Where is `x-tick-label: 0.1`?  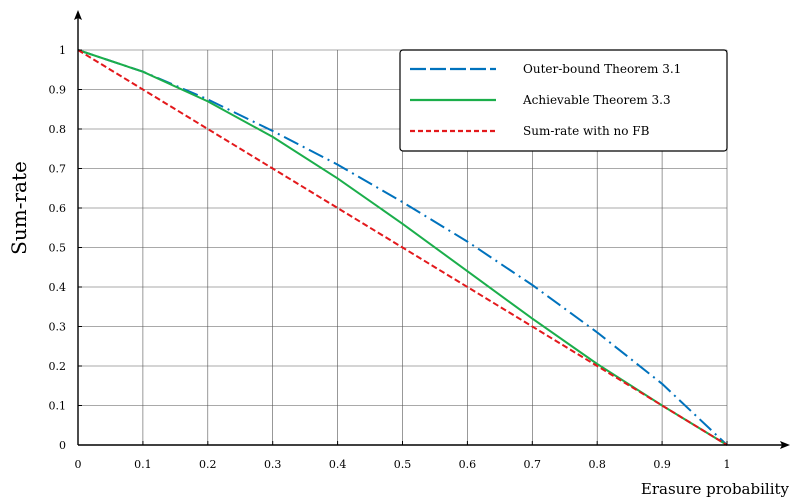
x-tick-label: 0.1 is located at coordinates (143, 464).